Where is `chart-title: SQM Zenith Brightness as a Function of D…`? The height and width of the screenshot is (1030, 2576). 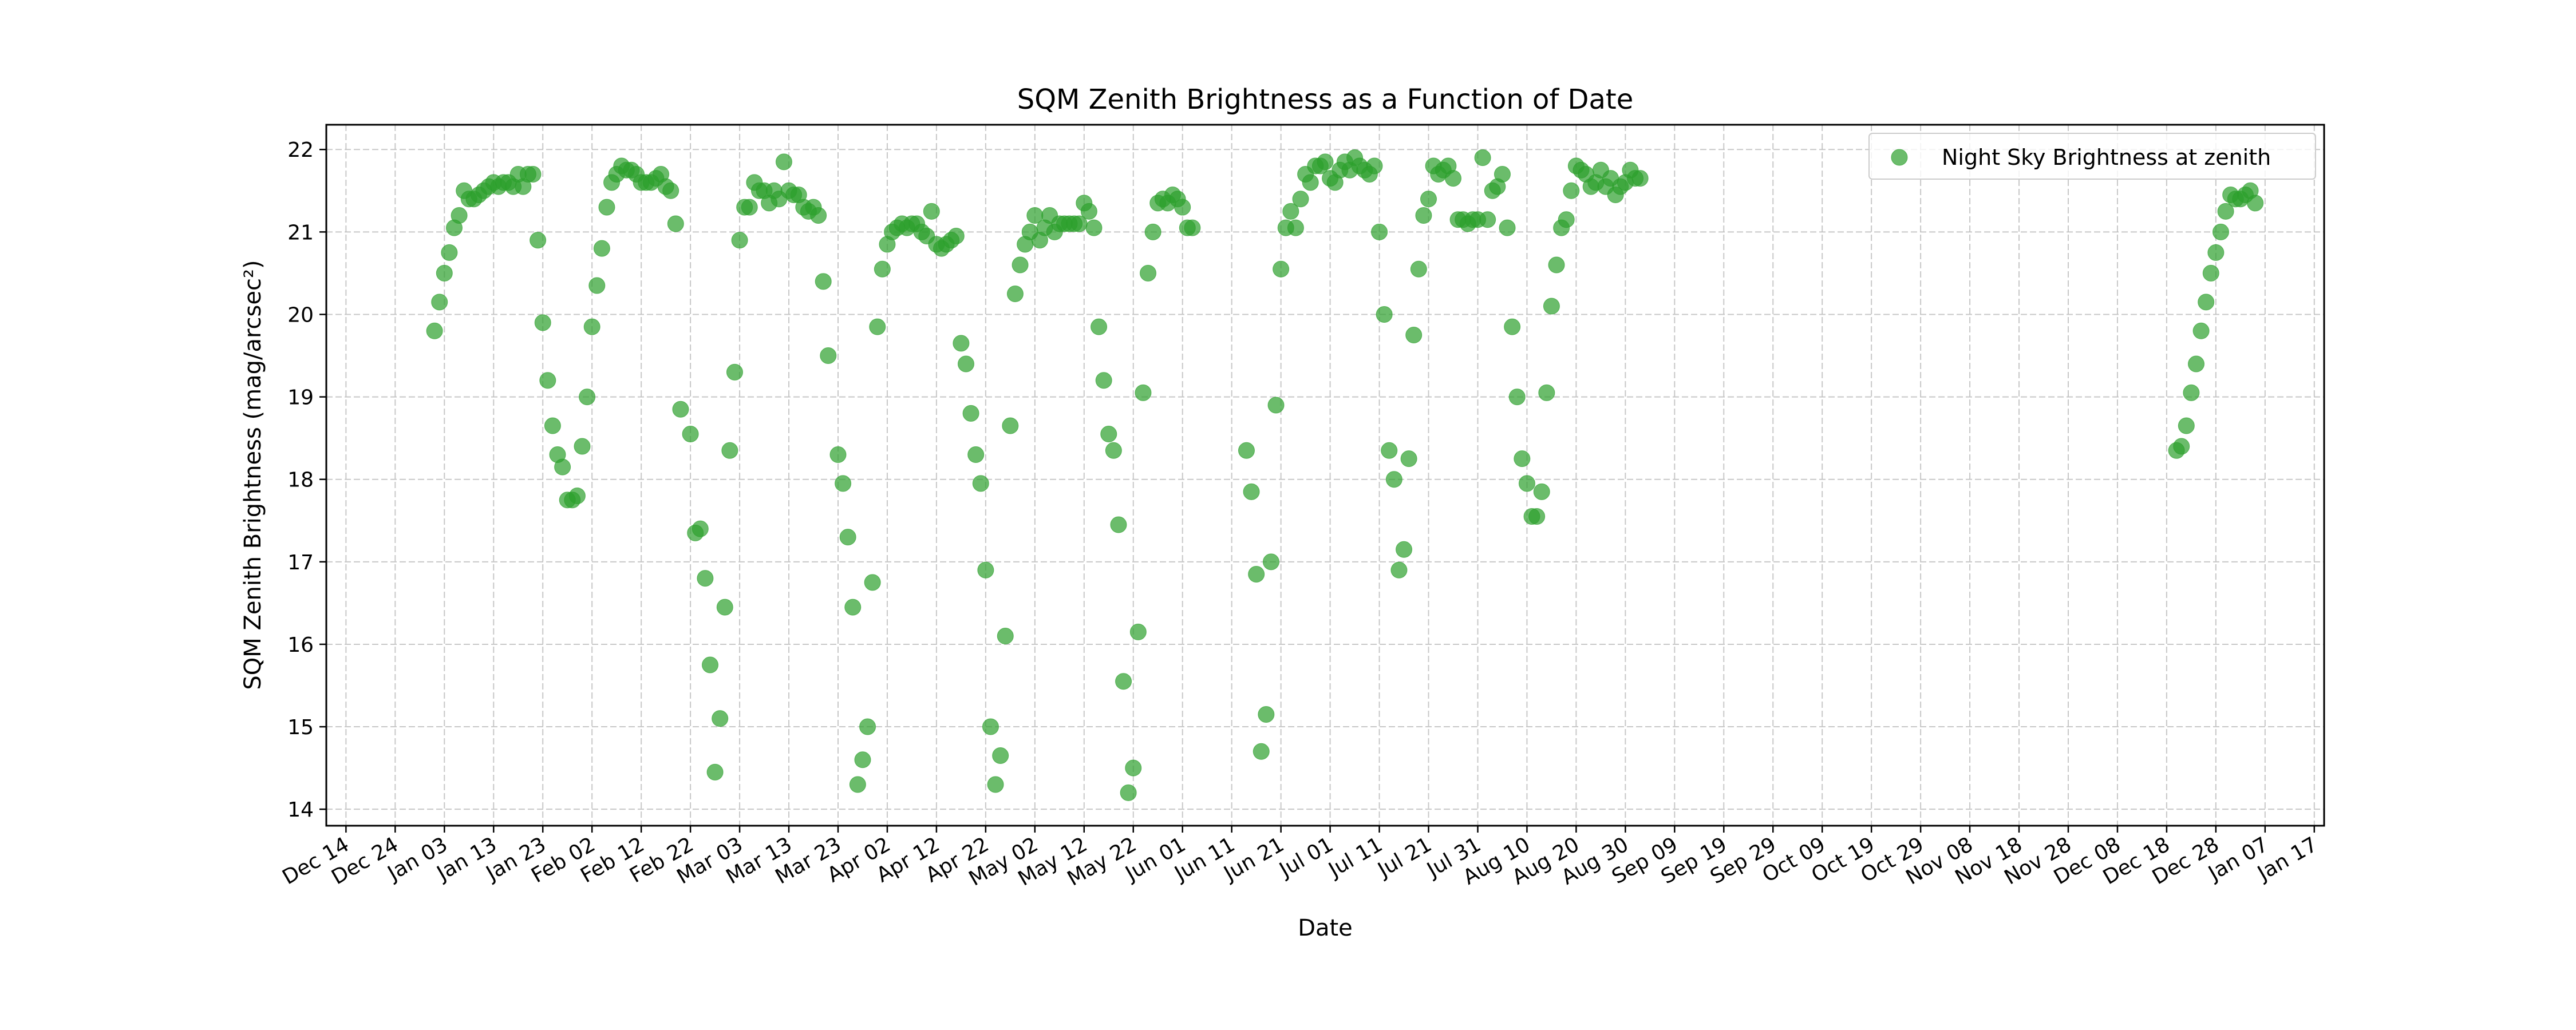 chart-title: SQM Zenith Brightness as a Function of D… is located at coordinates (1325, 100).